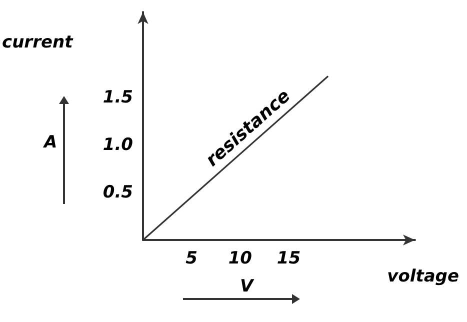 This screenshot has width=467, height=322. Describe the element at coordinates (117, 98) in the screenshot. I see `y-tick-label: 1.5` at that location.